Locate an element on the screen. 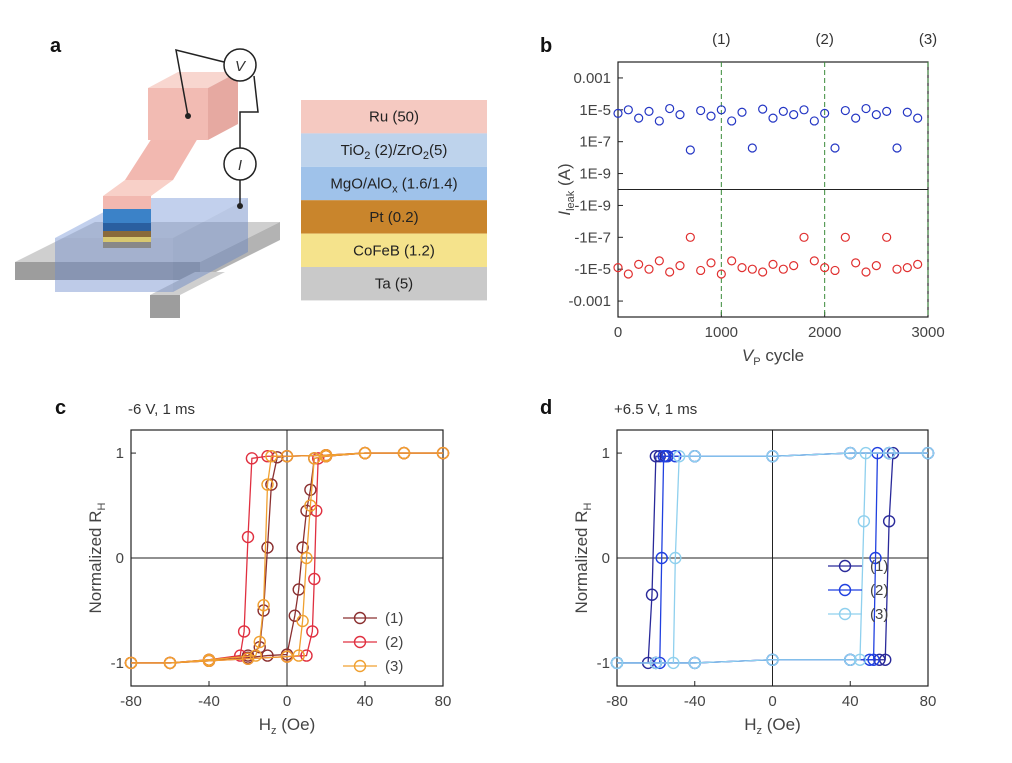 The height and width of the screenshot is (763, 1012). y-tick-label: -1E-9 is located at coordinates (592, 205).